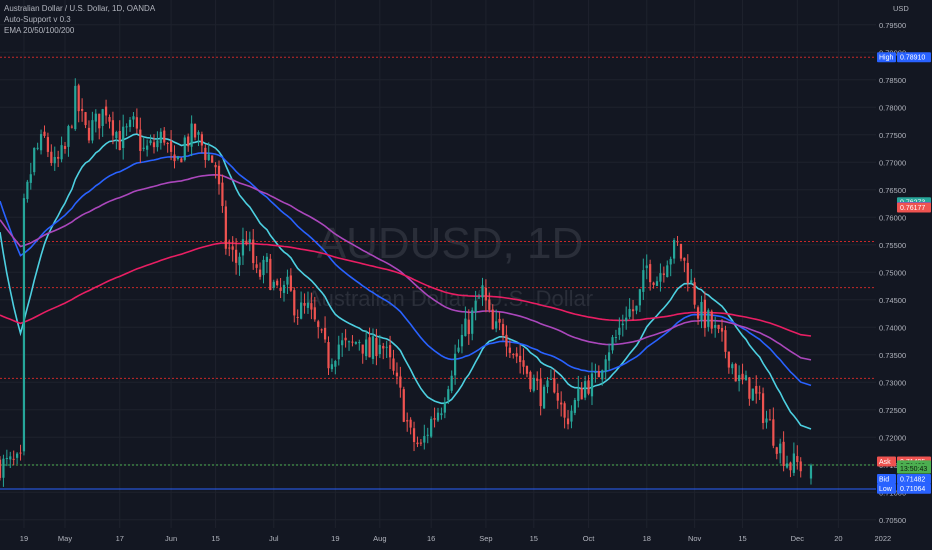  Describe the element at coordinates (431, 538) in the screenshot. I see `x-tick-label: 16` at that location.